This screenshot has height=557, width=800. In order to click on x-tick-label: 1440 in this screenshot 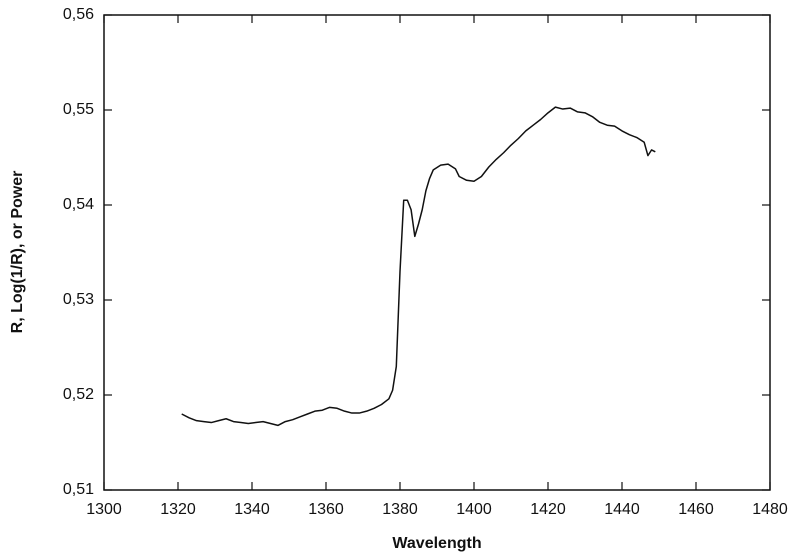, I will do `click(622, 509)`.